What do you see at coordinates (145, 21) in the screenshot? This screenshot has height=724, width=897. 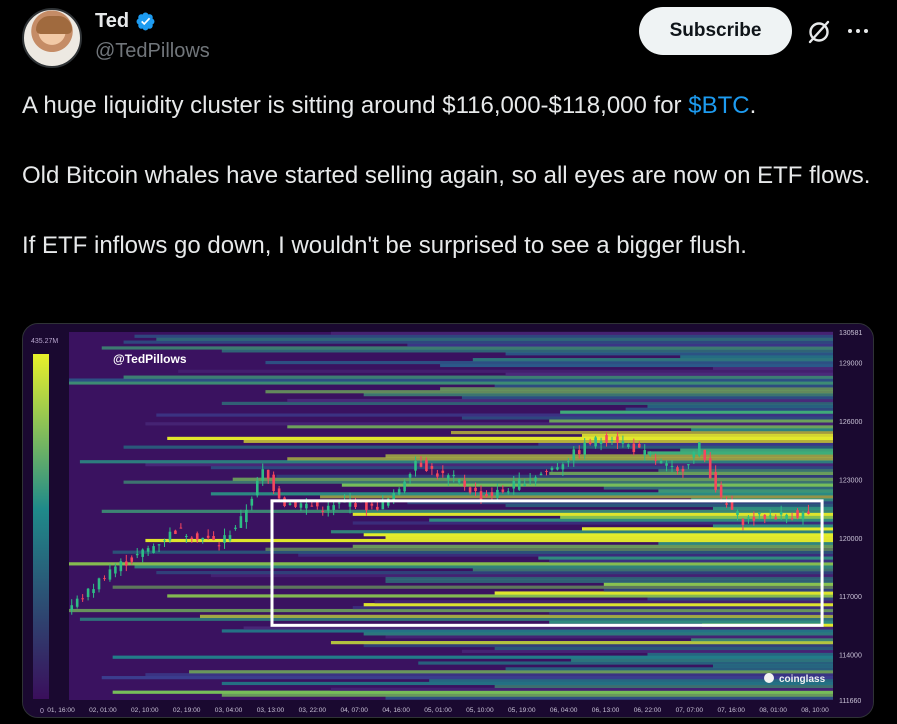 I see `verified-badge-icon` at bounding box center [145, 21].